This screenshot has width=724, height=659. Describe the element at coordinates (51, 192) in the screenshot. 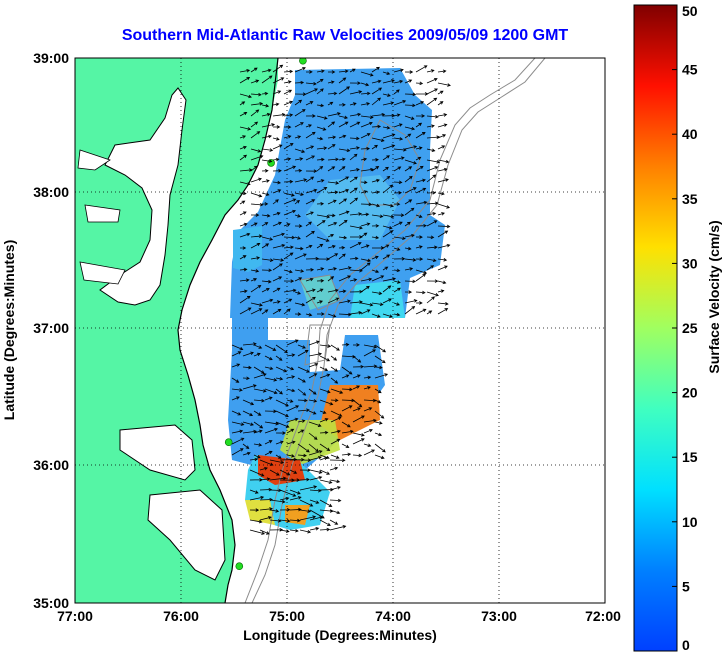

I see `y-tick-label: 38:00` at that location.